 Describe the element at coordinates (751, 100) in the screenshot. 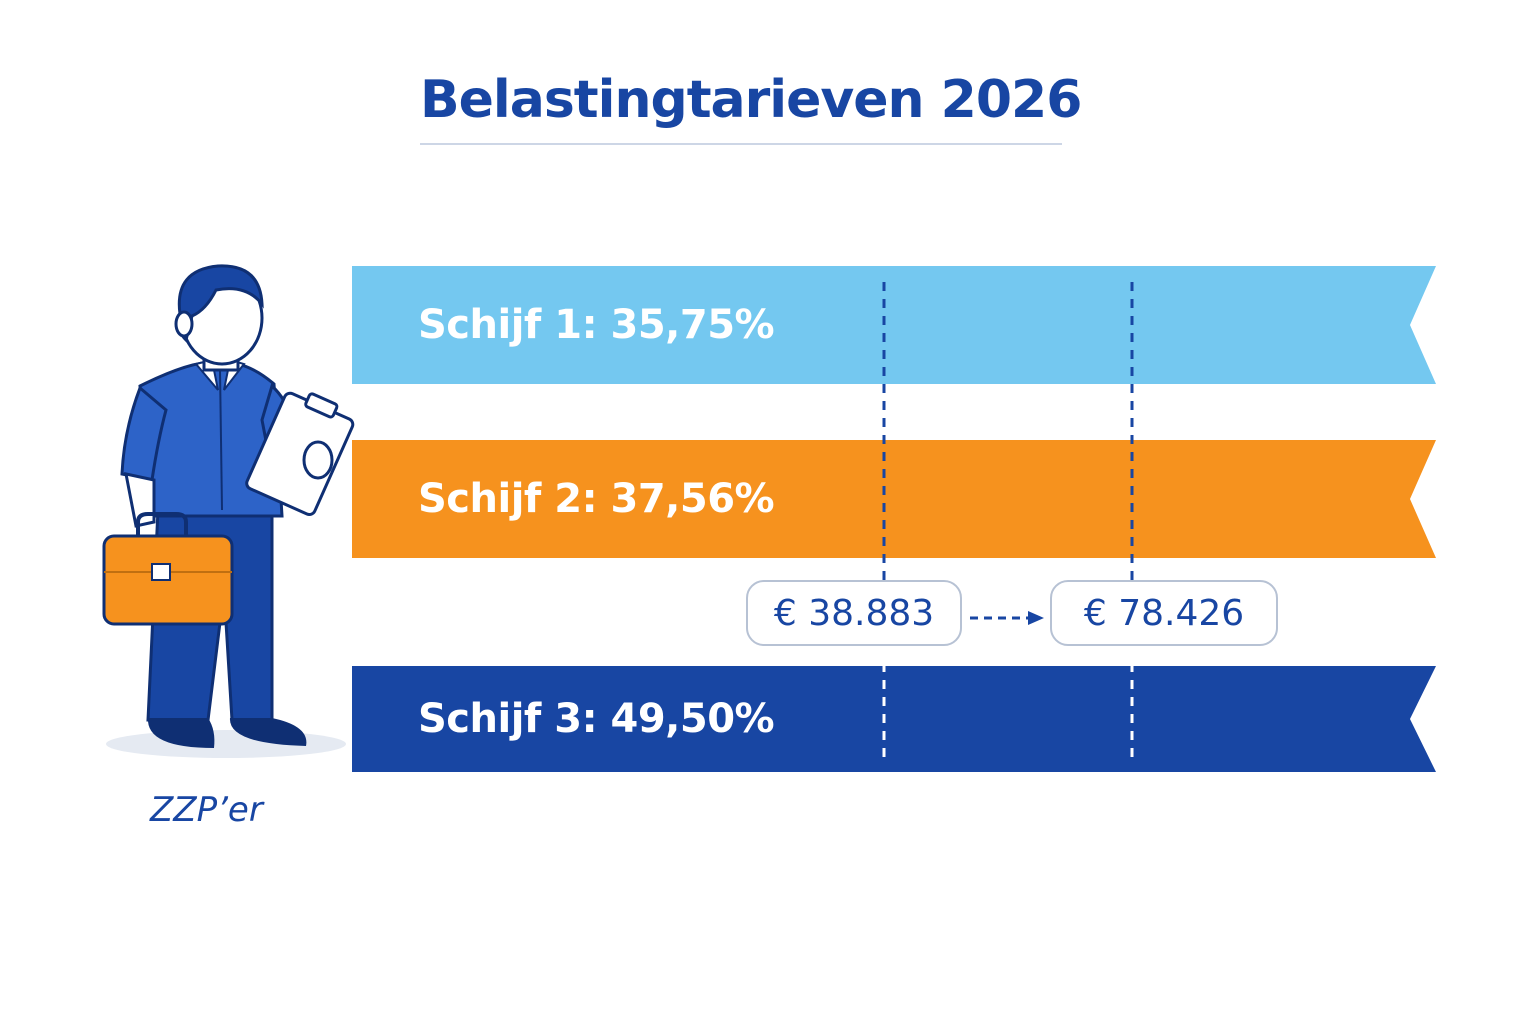

I see `page-title: Belastingtarieven 2026` at that location.